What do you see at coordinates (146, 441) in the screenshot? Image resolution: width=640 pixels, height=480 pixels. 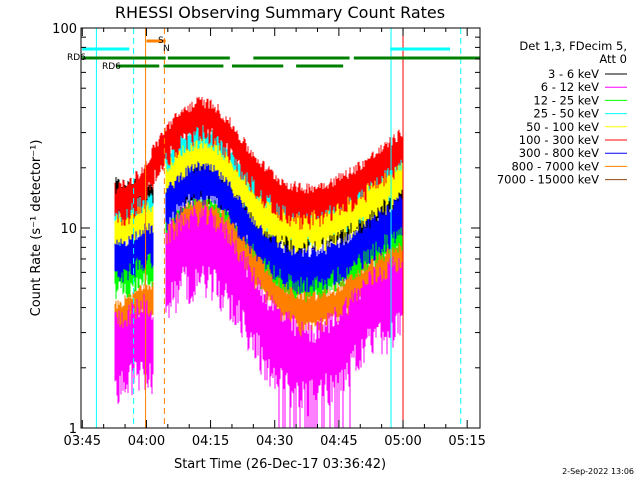 I see `x-tick-label: 04:00` at bounding box center [146, 441].